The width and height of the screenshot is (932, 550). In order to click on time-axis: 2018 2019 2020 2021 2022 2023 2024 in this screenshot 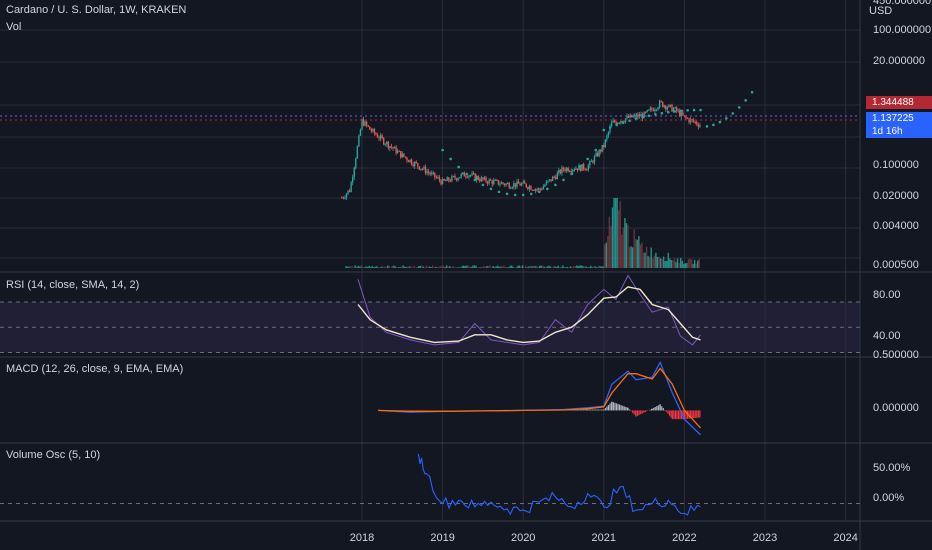, I will do `click(604, 538)`.